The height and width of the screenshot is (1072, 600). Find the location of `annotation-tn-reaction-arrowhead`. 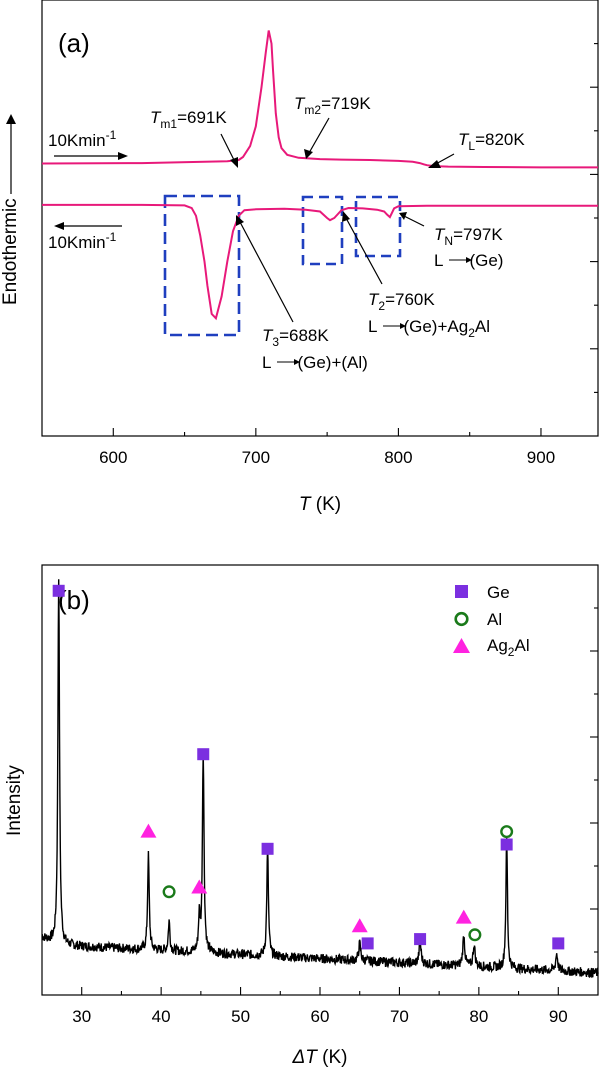

annotation-tn-reaction-arrowhead is located at coordinates (469, 260).